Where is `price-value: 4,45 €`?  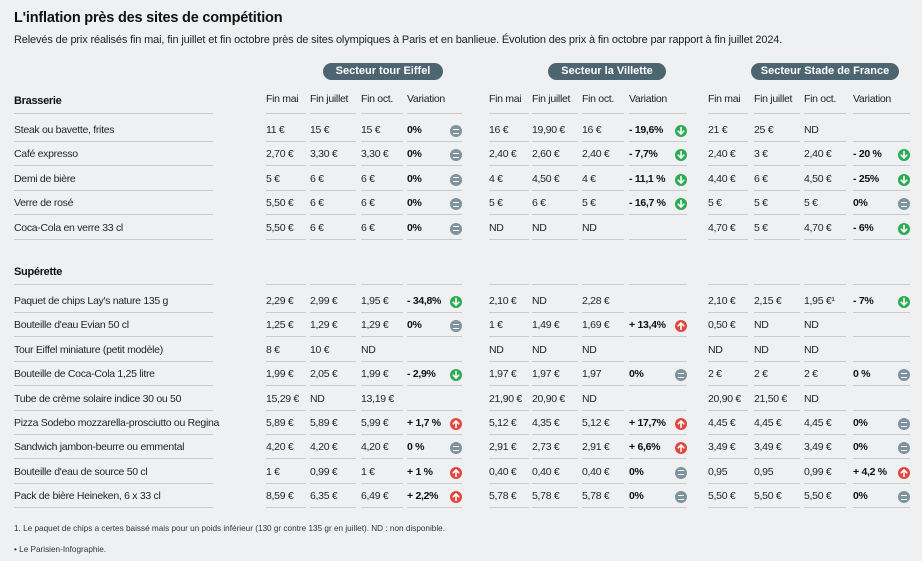 price-value: 4,45 € is located at coordinates (768, 423).